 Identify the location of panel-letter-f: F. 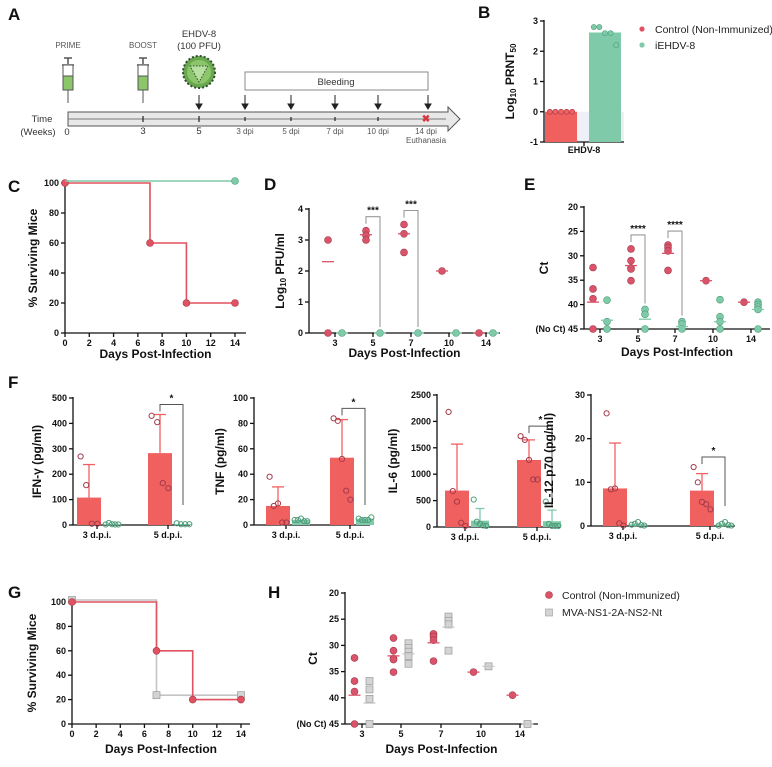
(13, 382).